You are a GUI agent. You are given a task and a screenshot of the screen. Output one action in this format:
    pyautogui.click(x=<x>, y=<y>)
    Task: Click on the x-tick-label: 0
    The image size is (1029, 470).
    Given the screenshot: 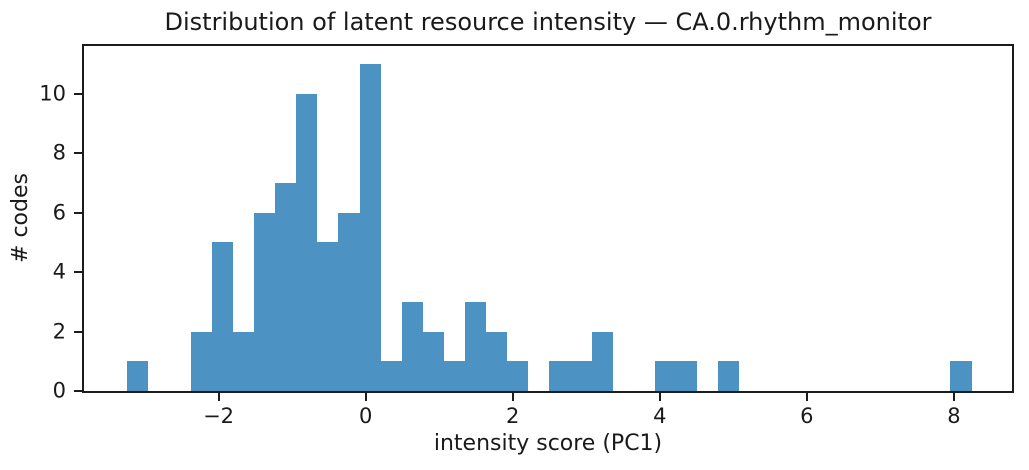 What is the action you would take?
    pyautogui.click(x=365, y=416)
    